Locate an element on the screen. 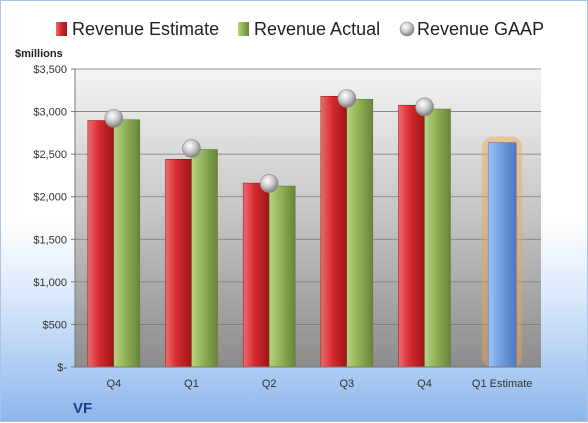 This screenshot has height=423, width=588. legend-label: Revenue GAAP is located at coordinates (480, 29).